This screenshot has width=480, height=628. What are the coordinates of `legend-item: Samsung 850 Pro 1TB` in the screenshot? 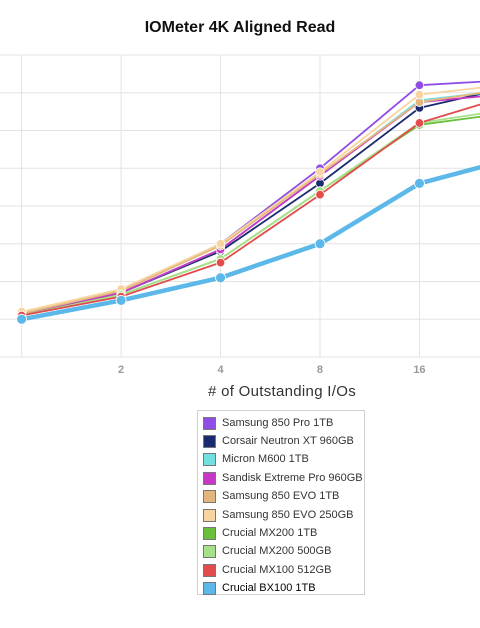 It's located at (283, 423).